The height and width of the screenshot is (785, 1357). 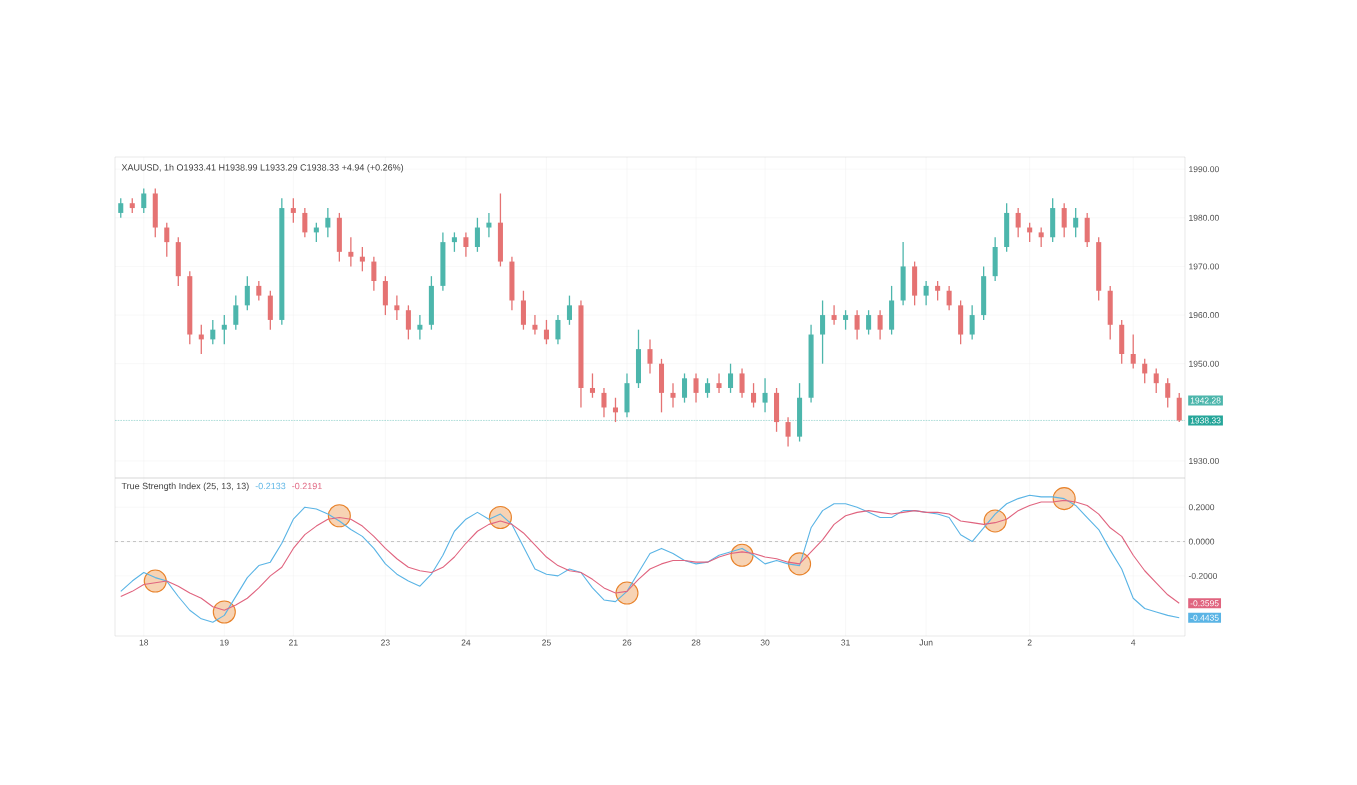 What do you see at coordinates (466, 642) in the screenshot?
I see `x-tick-label: 24` at bounding box center [466, 642].